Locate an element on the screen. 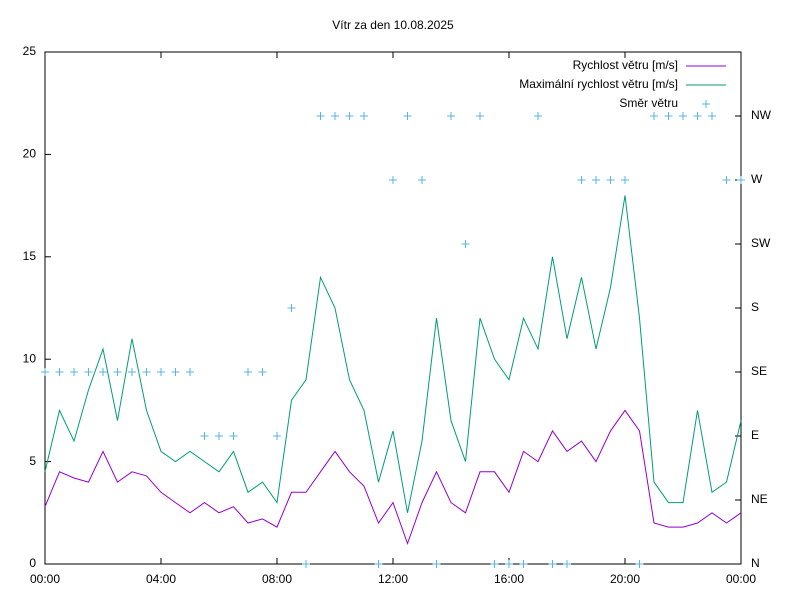  x-tick-label: 04:00 is located at coordinates (161, 579).